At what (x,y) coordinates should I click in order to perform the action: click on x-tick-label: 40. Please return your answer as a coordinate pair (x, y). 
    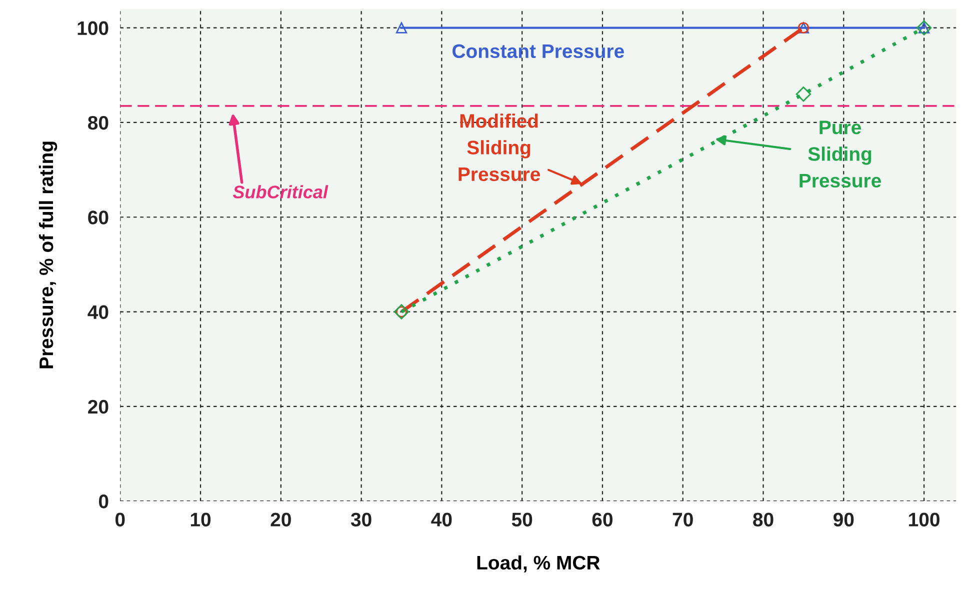
    Looking at the image, I should click on (441, 519).